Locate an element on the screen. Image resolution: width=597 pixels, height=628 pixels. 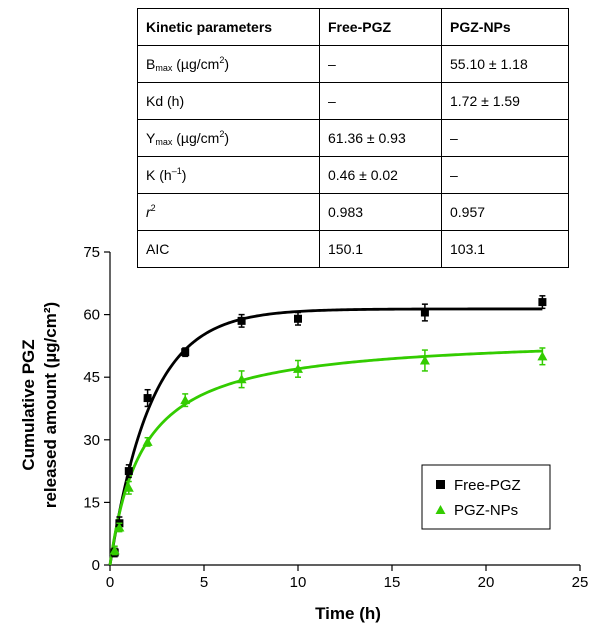
table-row: Kd (h) –1.72 ± 1.59 is located at coordinates (353, 101).